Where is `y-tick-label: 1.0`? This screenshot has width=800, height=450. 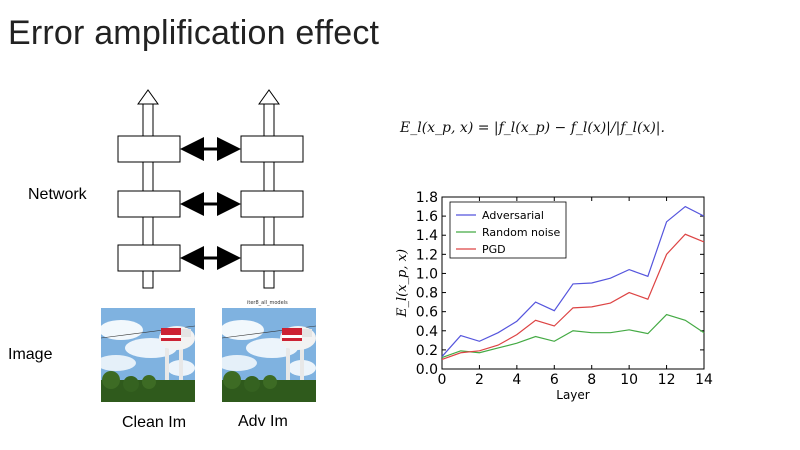 y-tick-label: 1.0 is located at coordinates (427, 274).